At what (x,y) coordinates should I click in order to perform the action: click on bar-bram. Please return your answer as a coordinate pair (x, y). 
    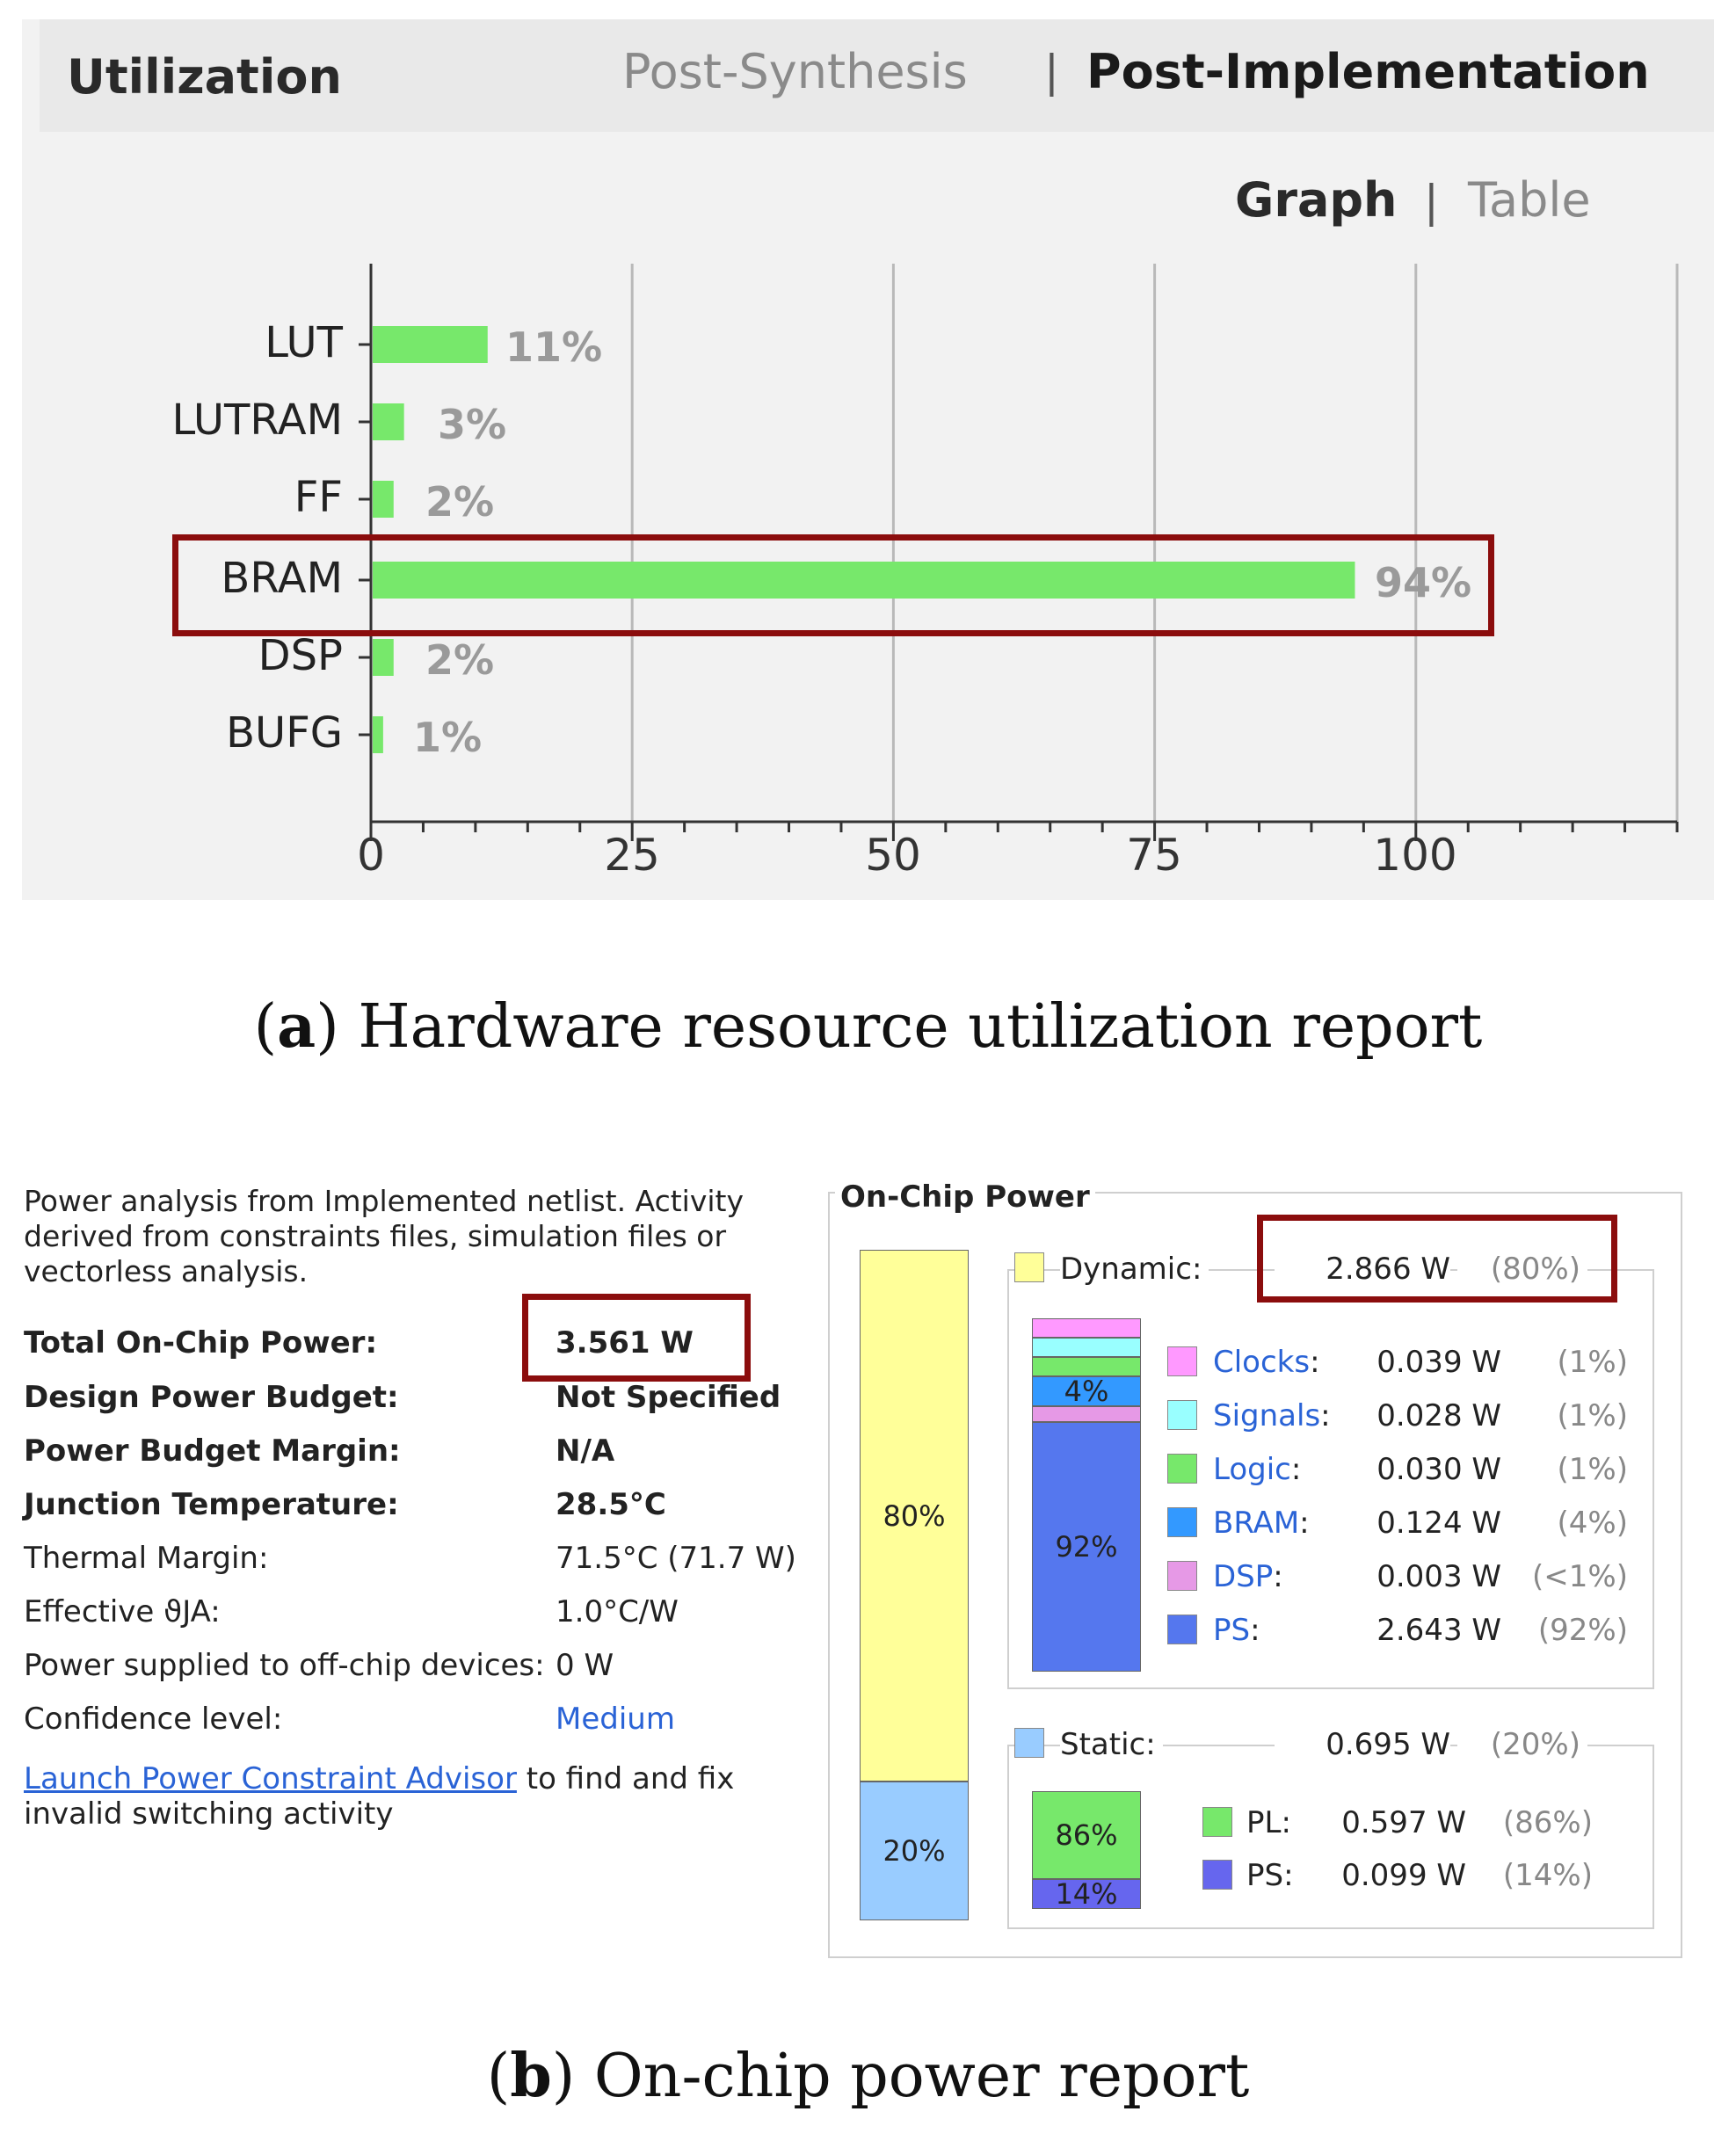
    Looking at the image, I should click on (864, 580).